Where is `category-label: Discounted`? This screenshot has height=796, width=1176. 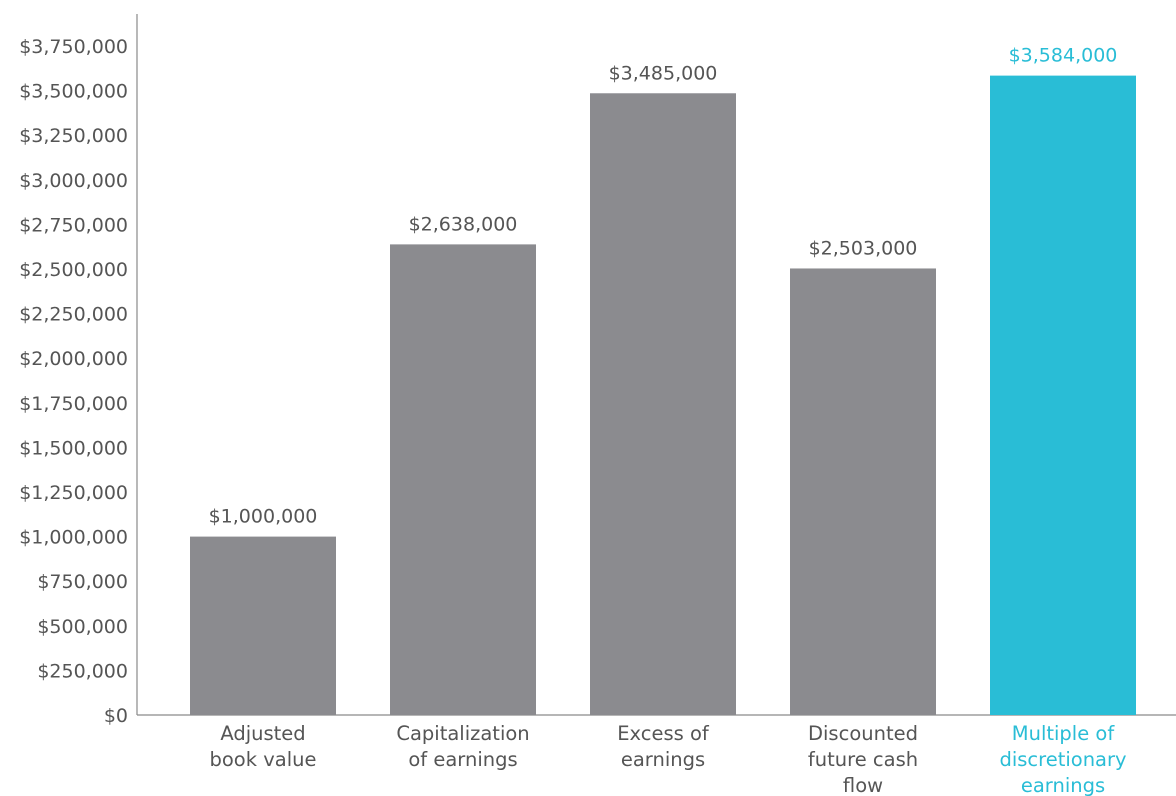
category-label: Discounted is located at coordinates (863, 733).